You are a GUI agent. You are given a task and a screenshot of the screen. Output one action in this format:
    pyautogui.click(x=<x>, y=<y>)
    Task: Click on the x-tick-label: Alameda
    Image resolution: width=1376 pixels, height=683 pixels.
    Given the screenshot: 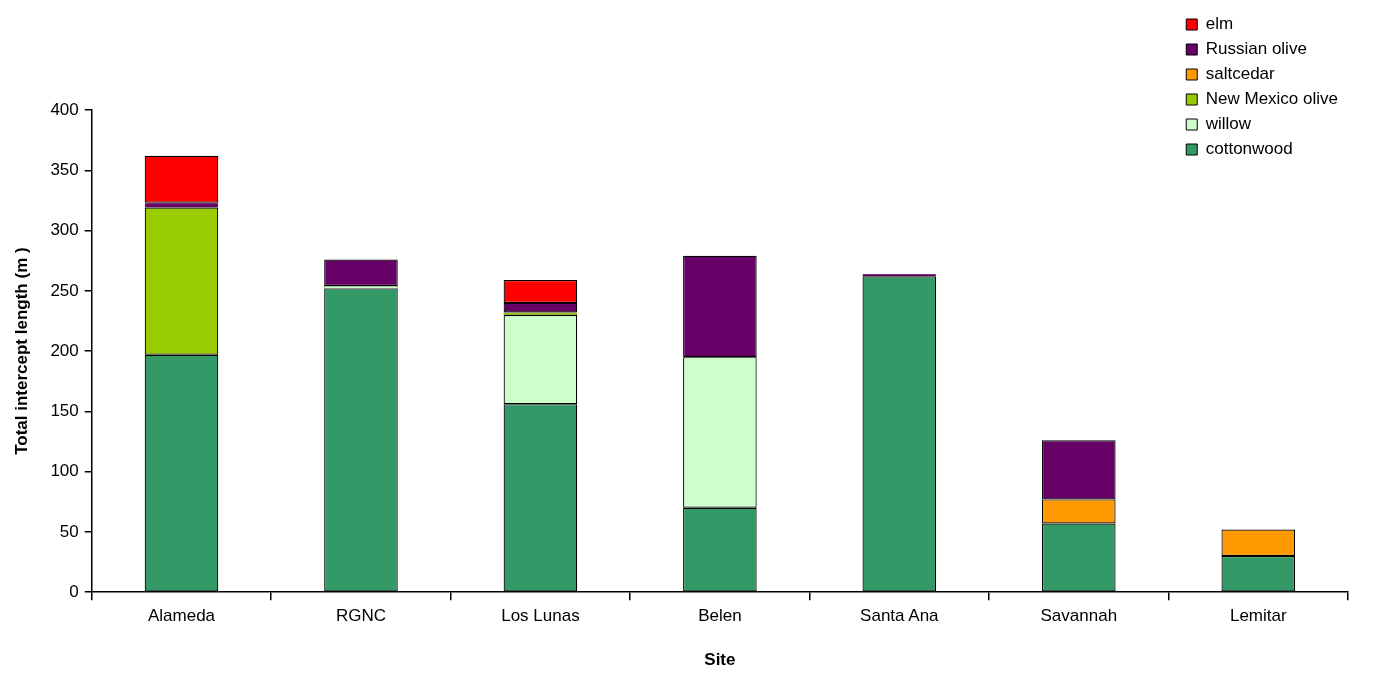 What is the action you would take?
    pyautogui.click(x=181, y=616)
    